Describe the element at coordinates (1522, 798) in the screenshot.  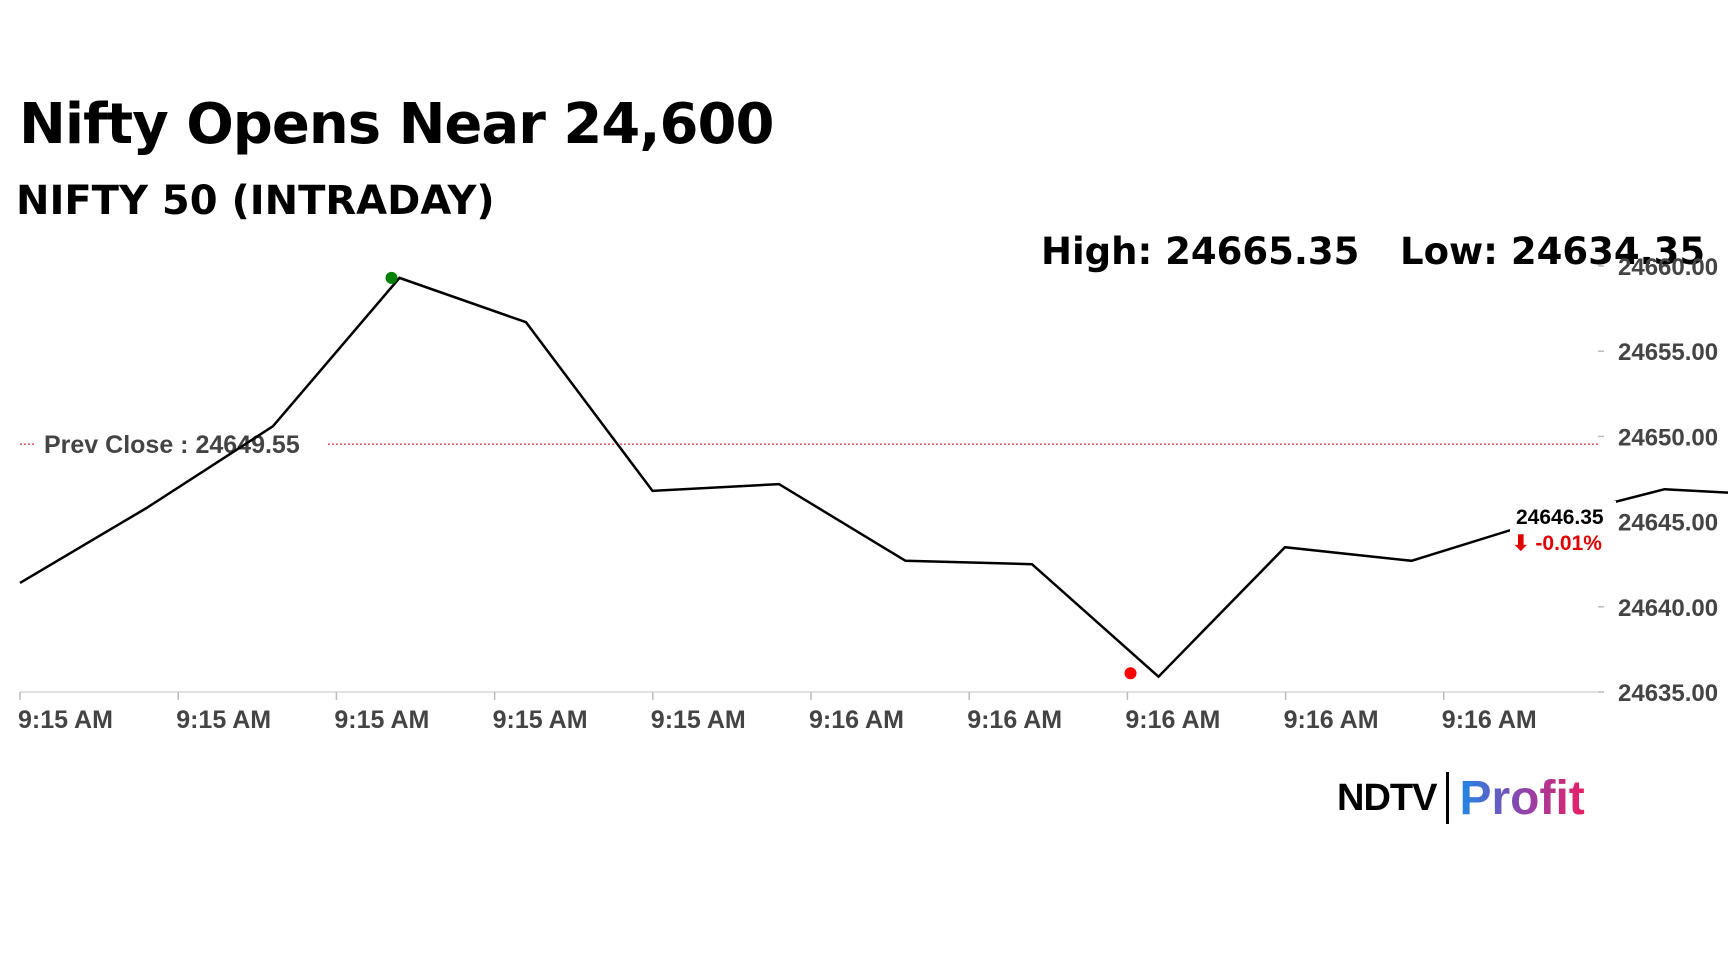
I see `logo-profit-text: Profit` at that location.